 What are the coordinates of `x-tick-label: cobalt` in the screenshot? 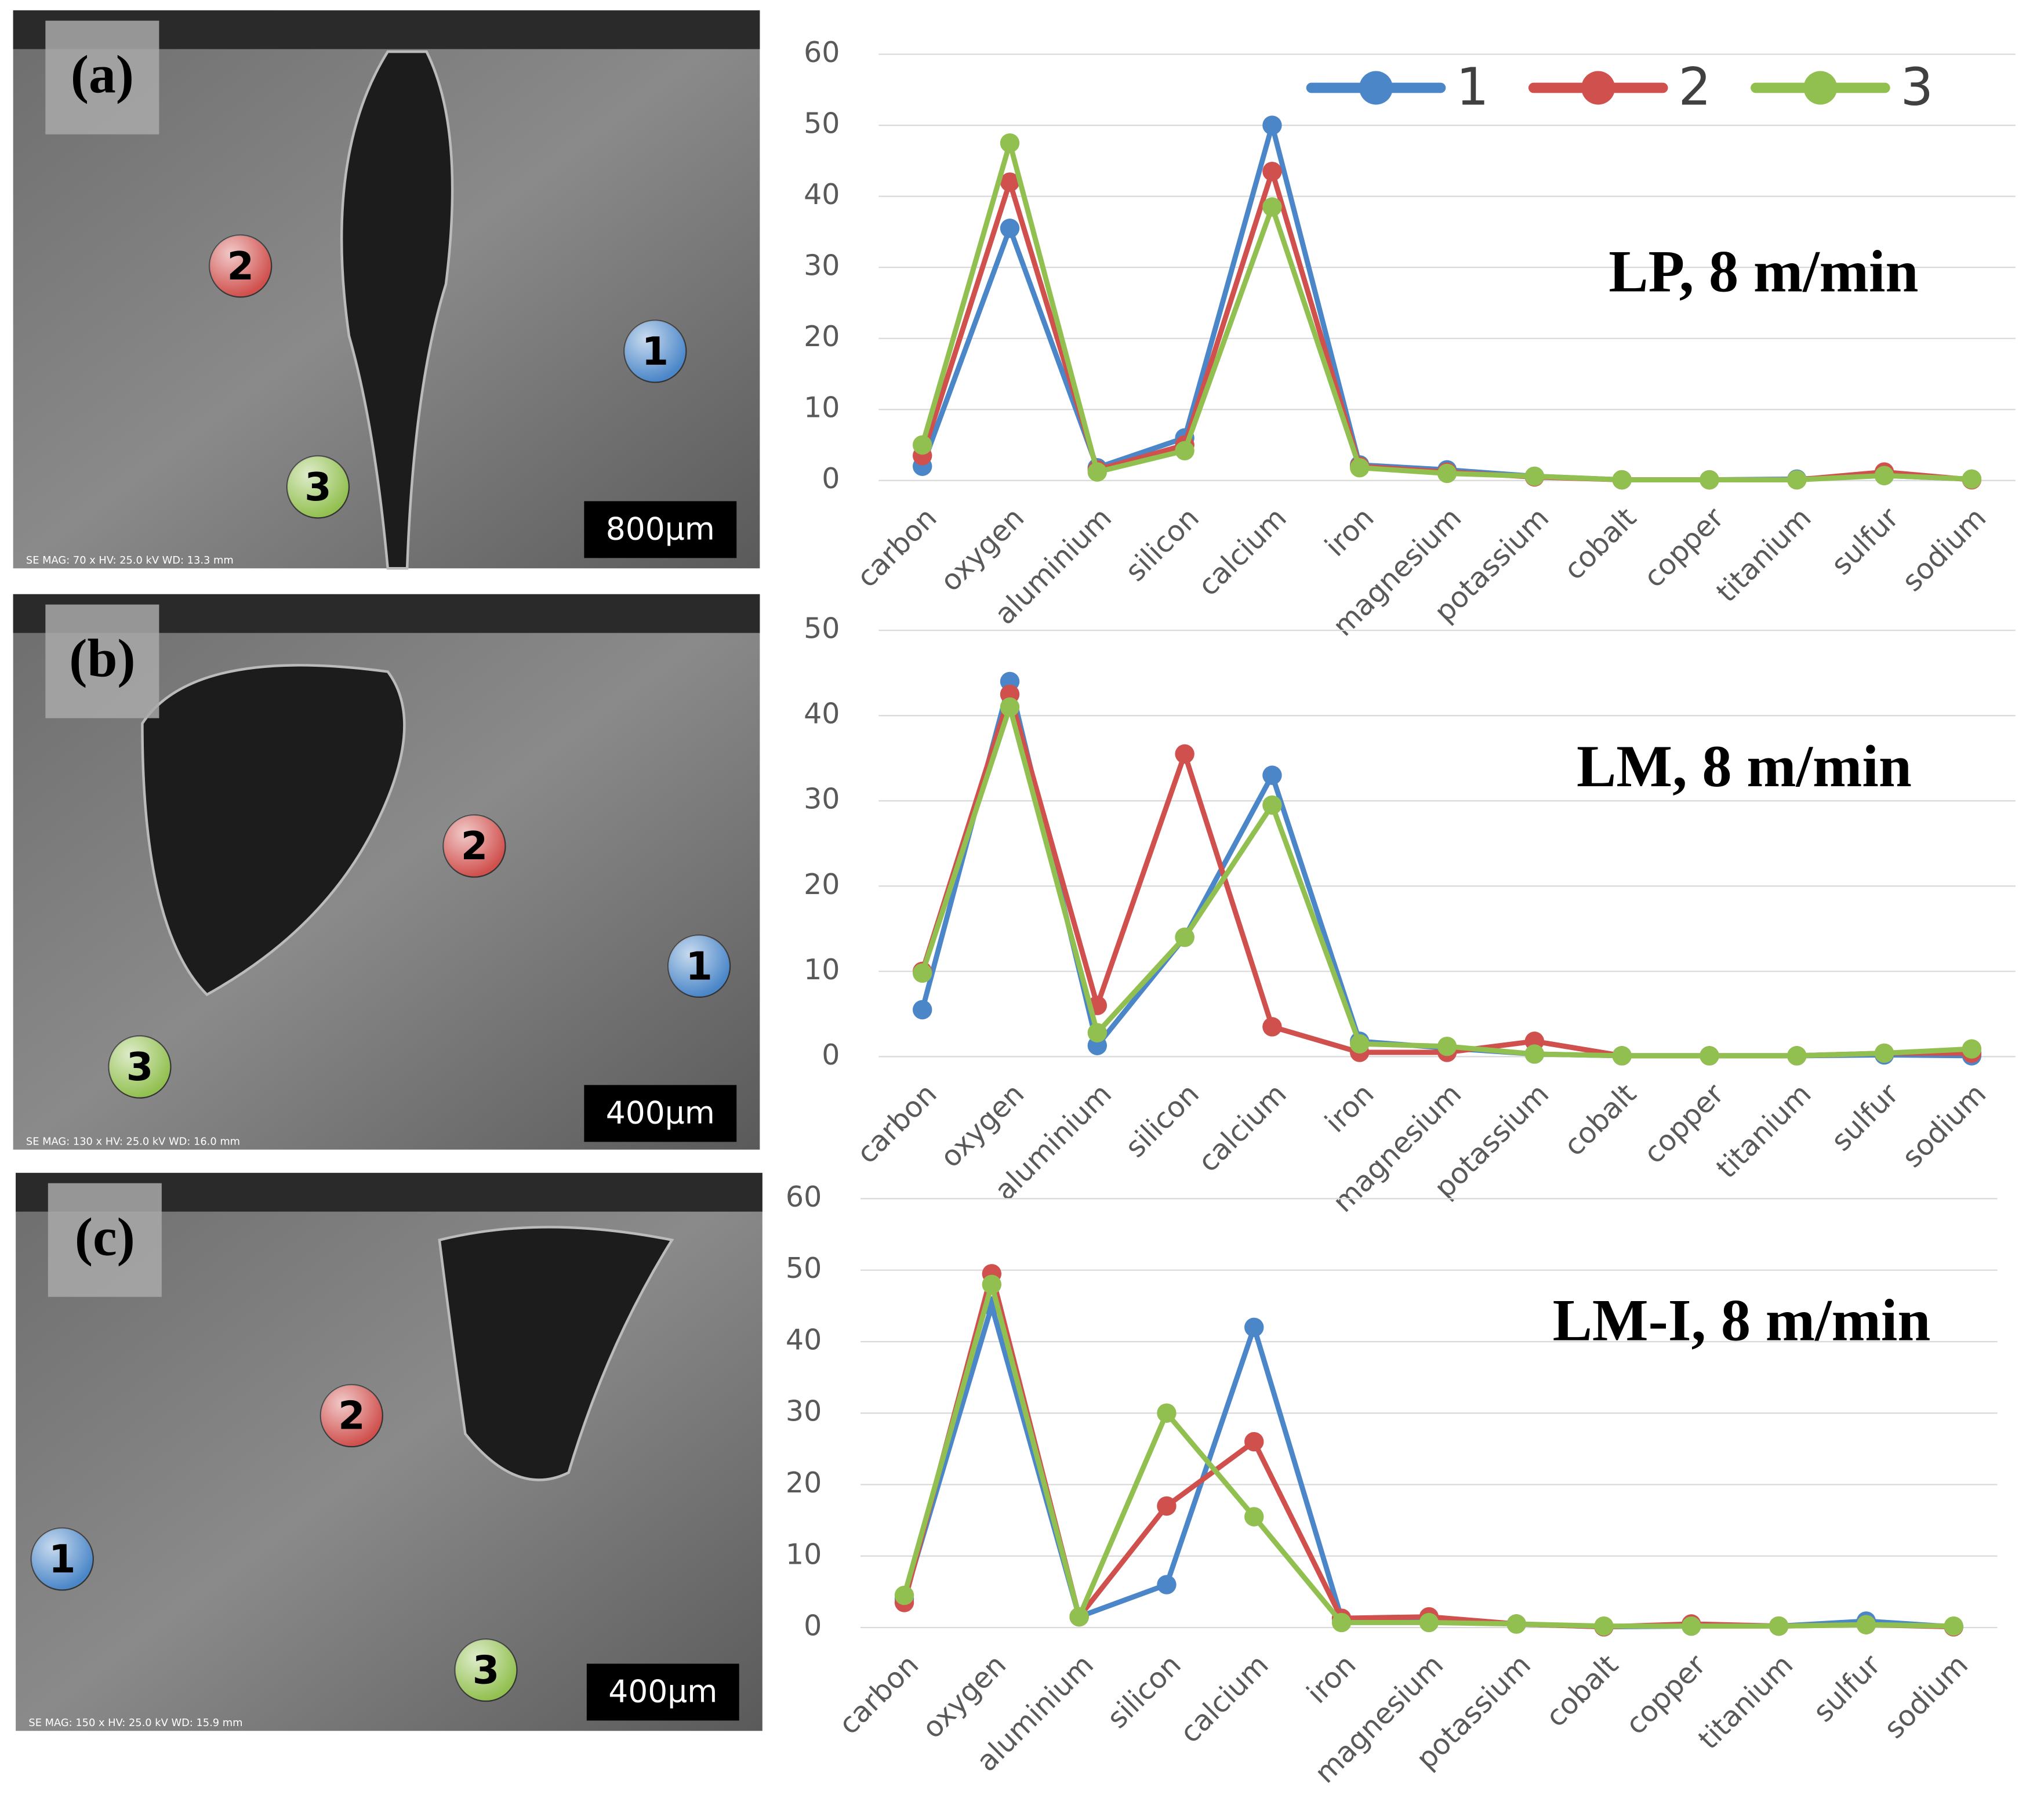 It's located at (1583, 1691).